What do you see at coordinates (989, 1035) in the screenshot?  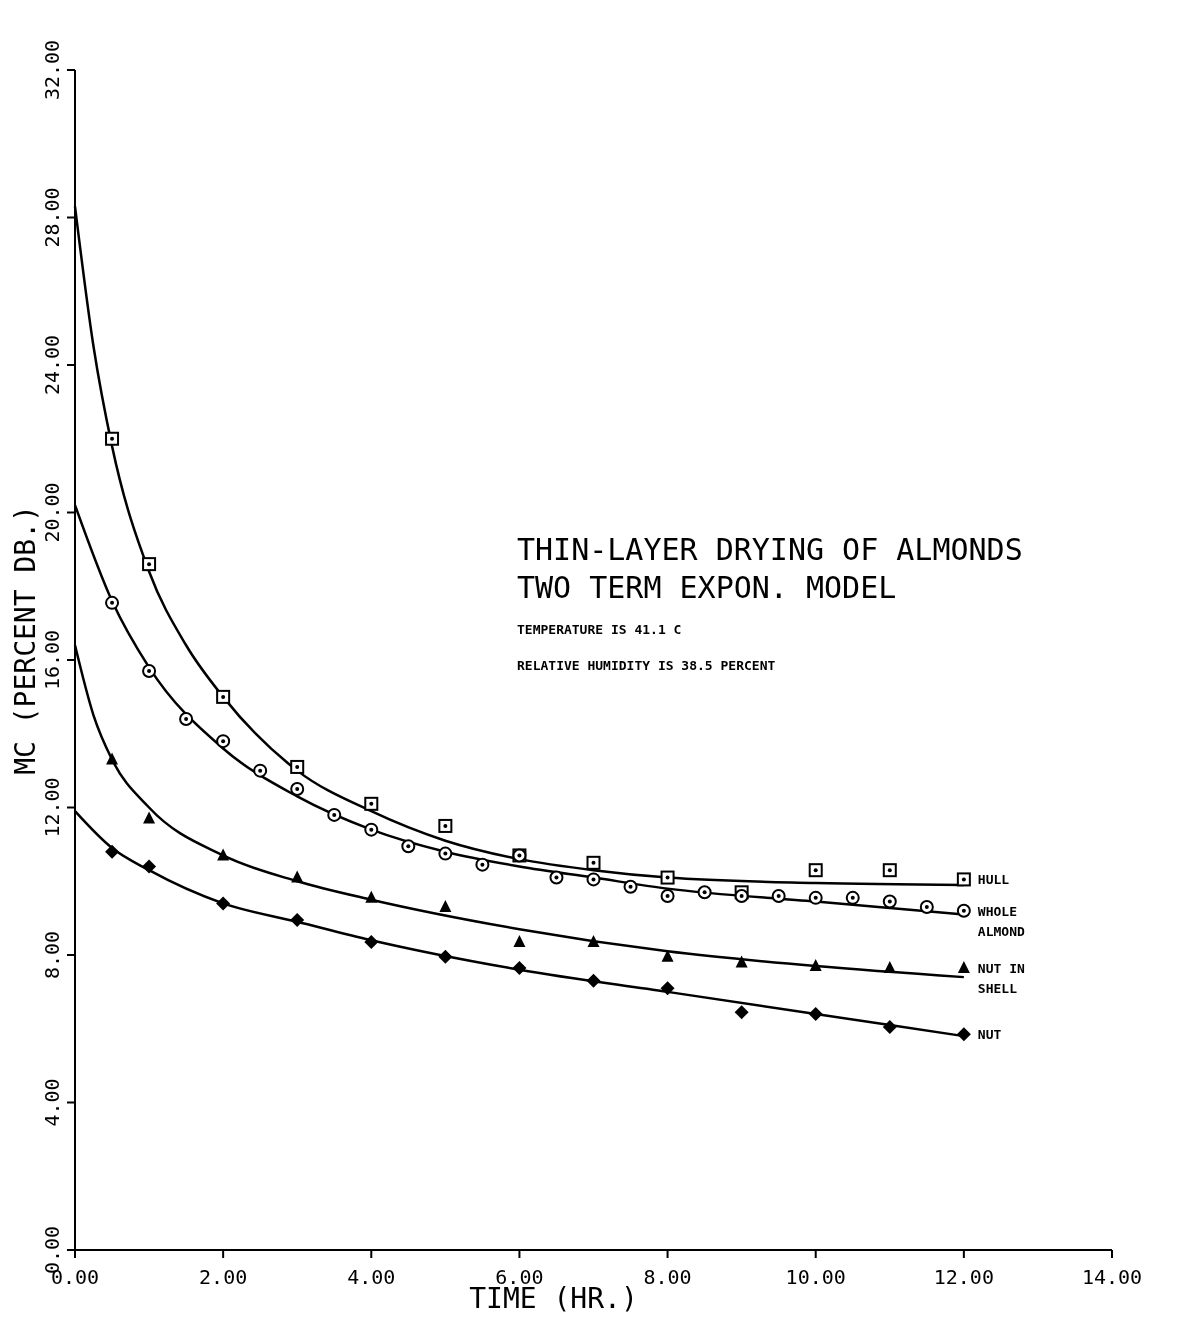 I see `series-label: NUT` at bounding box center [989, 1035].